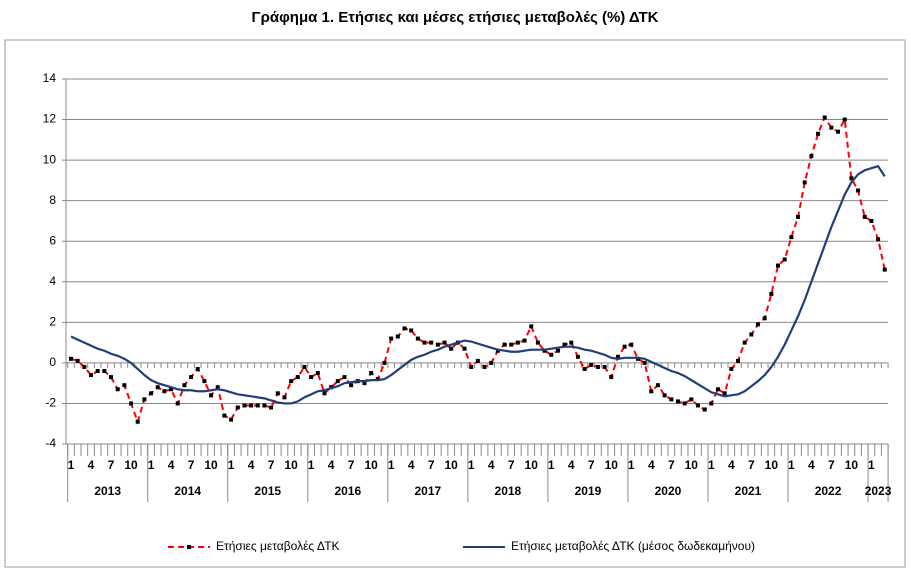 This screenshot has width=911, height=572. I want to click on year-label: 2016, so click(347, 491).